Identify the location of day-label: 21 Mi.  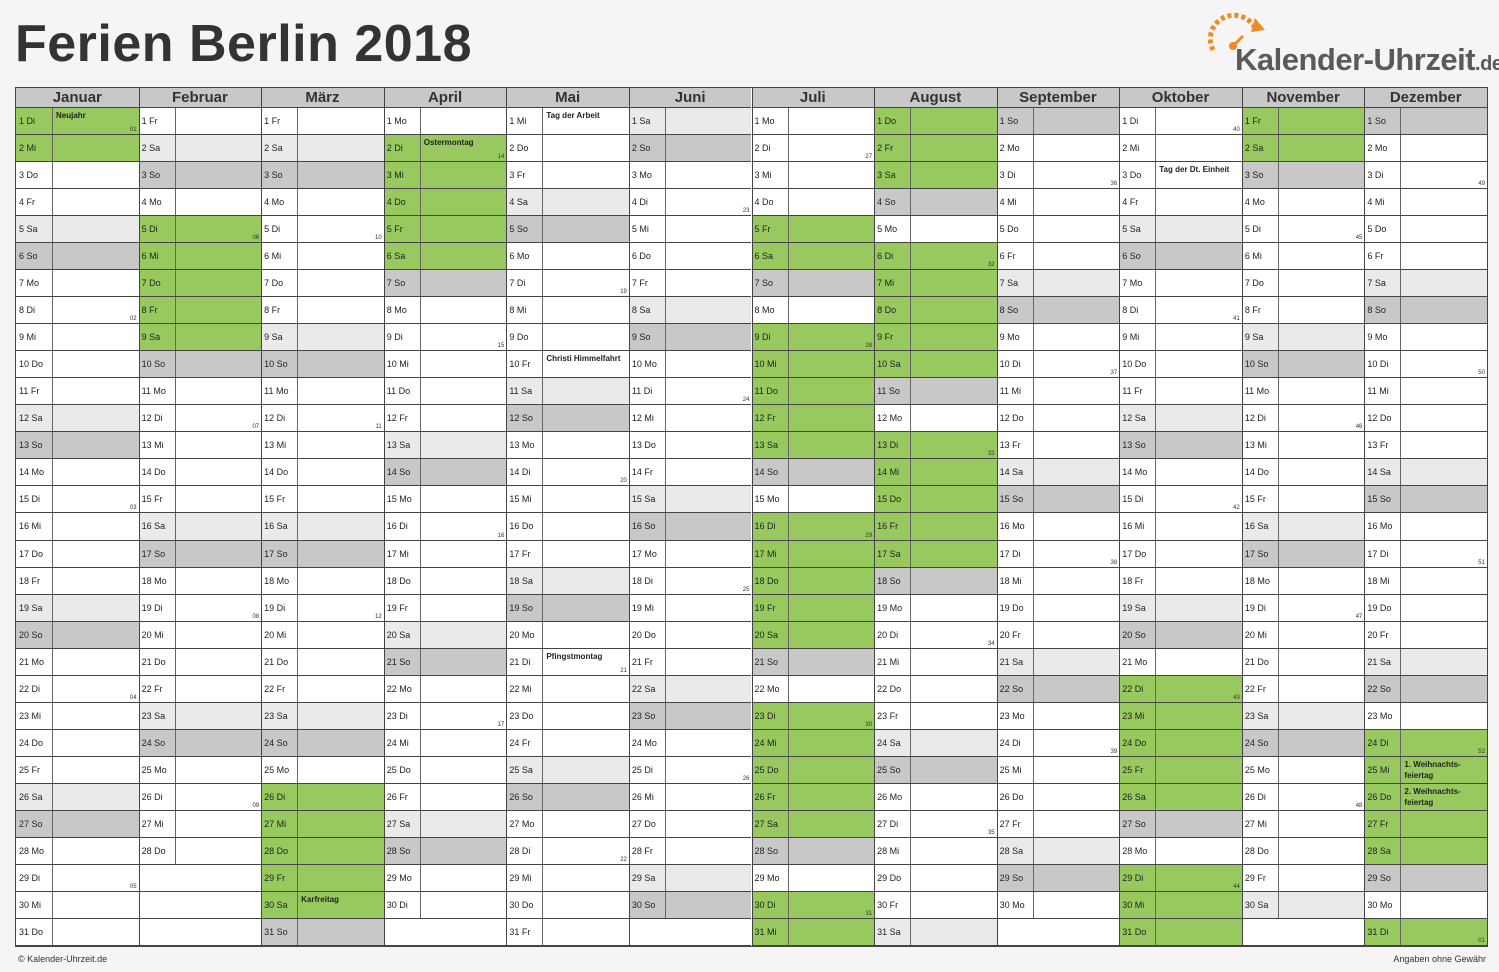
(893, 661).